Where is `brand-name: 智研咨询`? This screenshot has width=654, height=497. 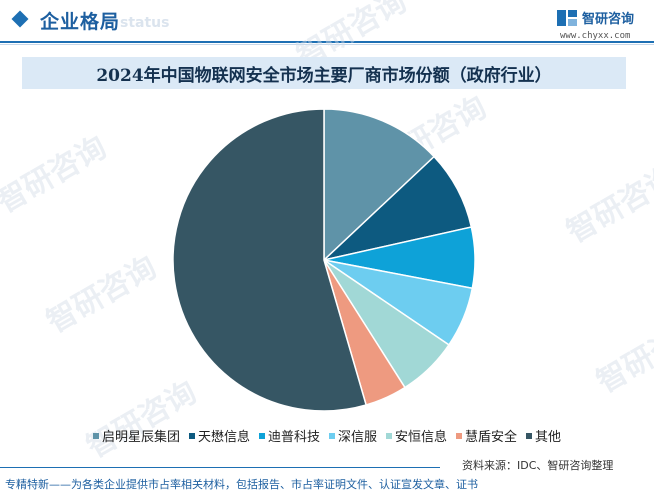 brand-name: 智研咨询 is located at coordinates (608, 19).